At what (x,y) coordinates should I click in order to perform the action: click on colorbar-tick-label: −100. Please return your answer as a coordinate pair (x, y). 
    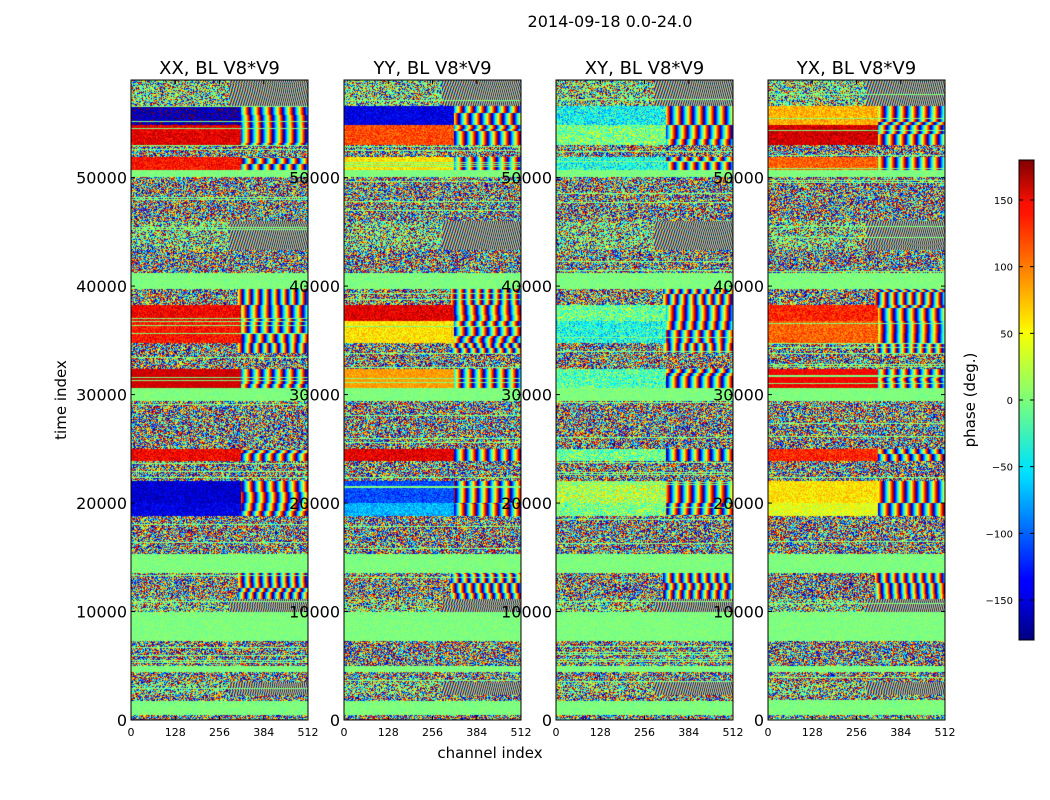
    Looking at the image, I should click on (999, 534).